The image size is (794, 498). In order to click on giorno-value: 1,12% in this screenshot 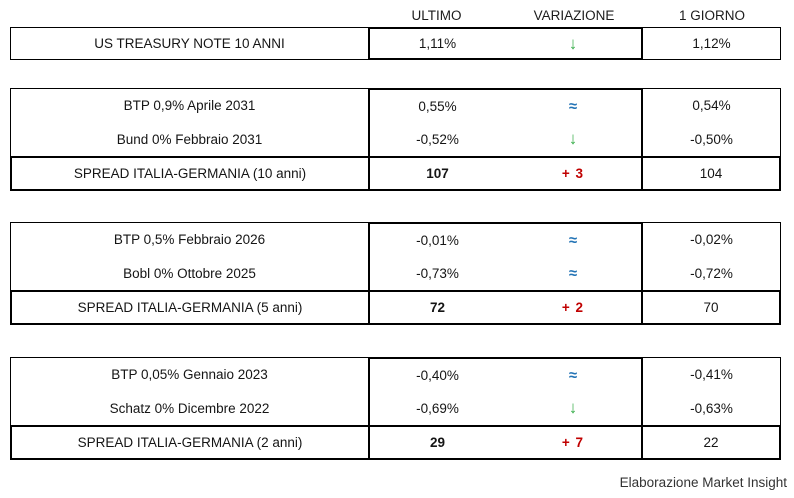, I will do `click(712, 43)`.